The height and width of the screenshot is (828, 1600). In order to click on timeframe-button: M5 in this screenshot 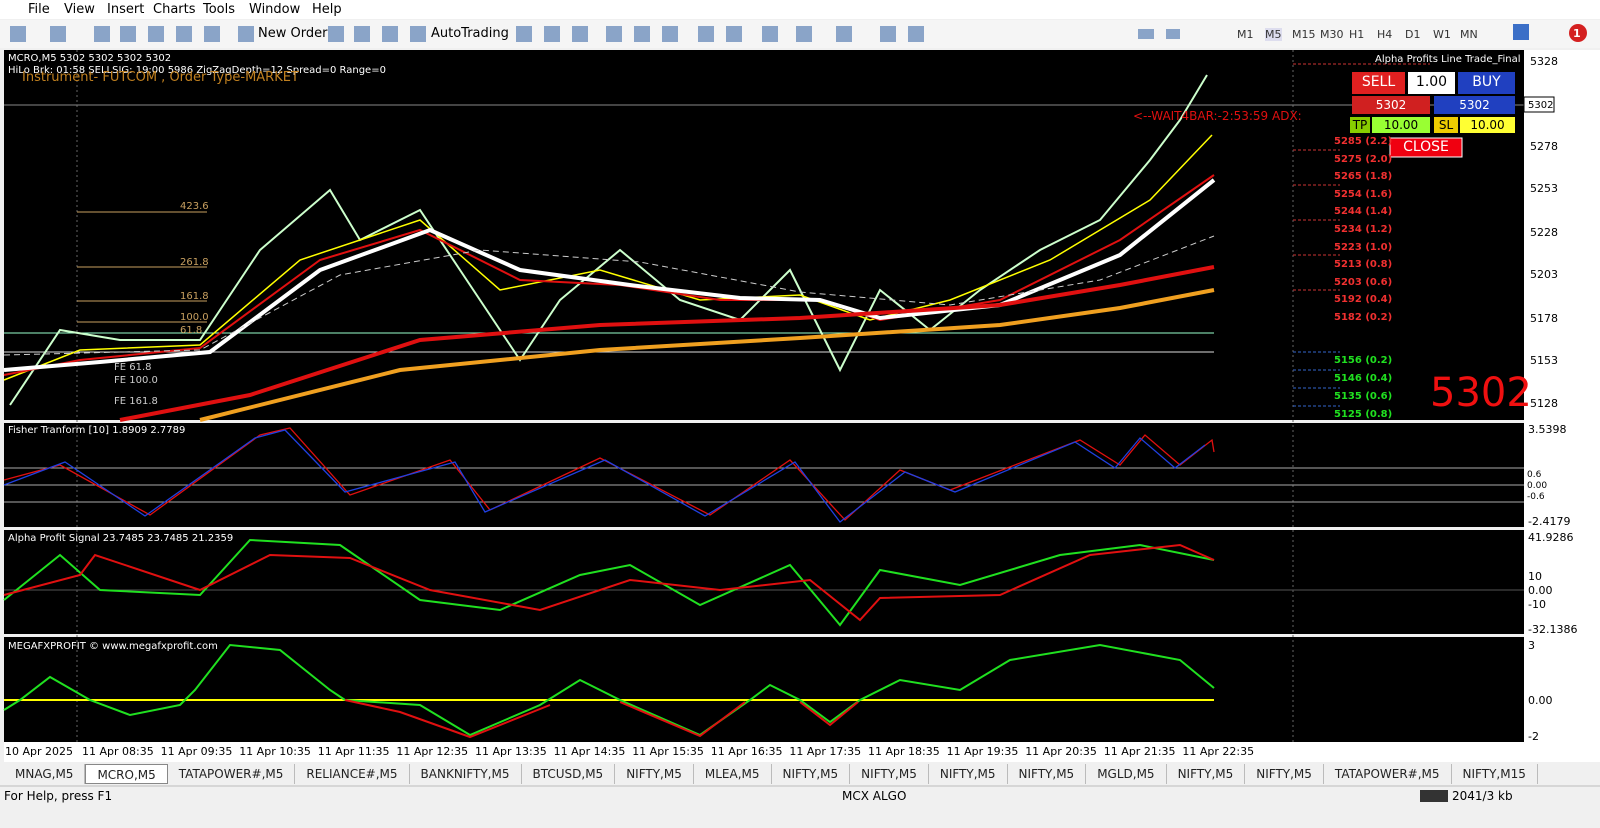, I will do `click(1273, 34)`.